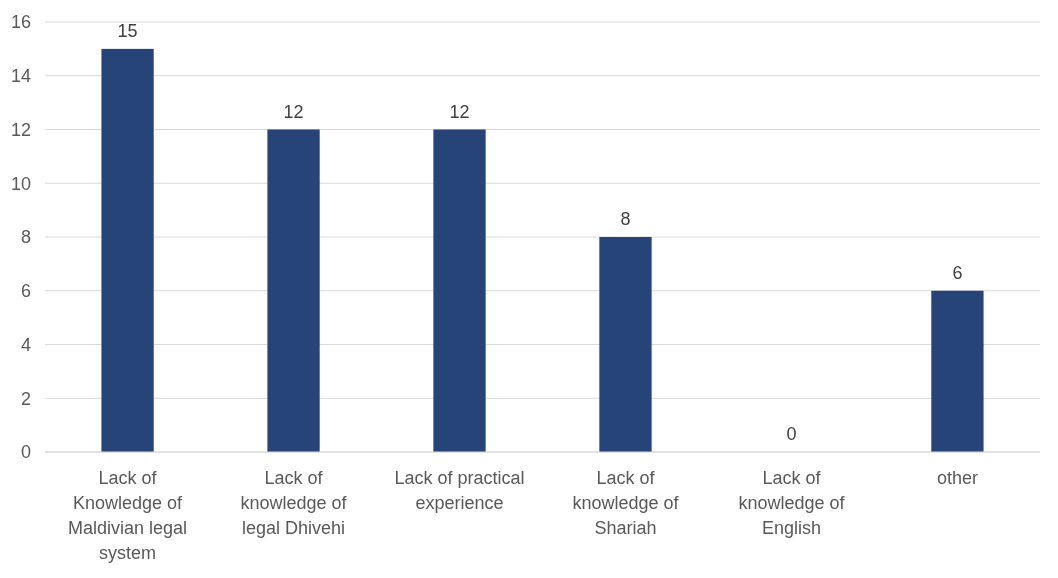 This screenshot has width=1058, height=578. What do you see at coordinates (957, 478) in the screenshot?
I see `x-tick-label: other` at bounding box center [957, 478].